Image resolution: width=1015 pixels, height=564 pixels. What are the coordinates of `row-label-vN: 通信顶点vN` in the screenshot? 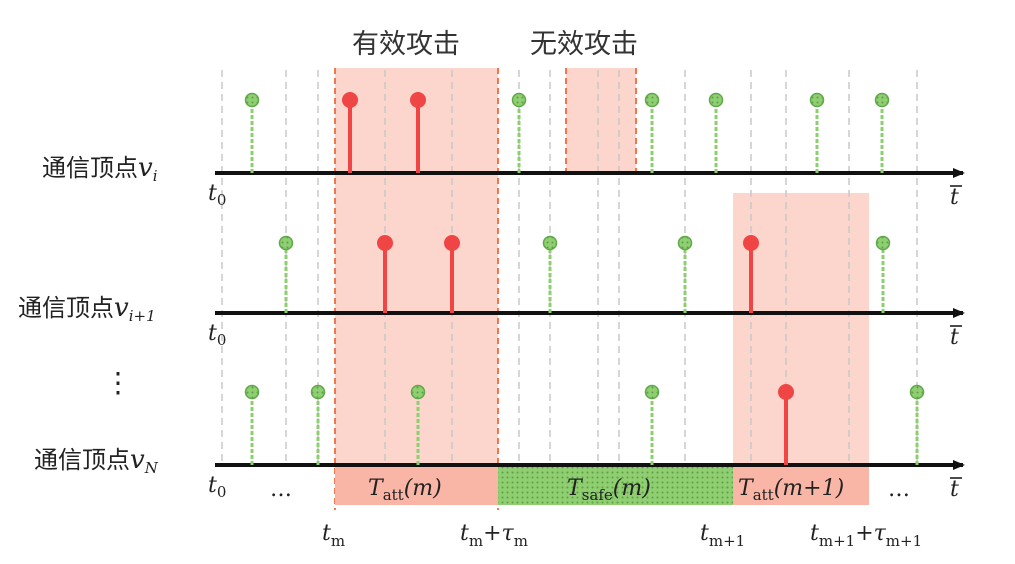 It's located at (96, 461).